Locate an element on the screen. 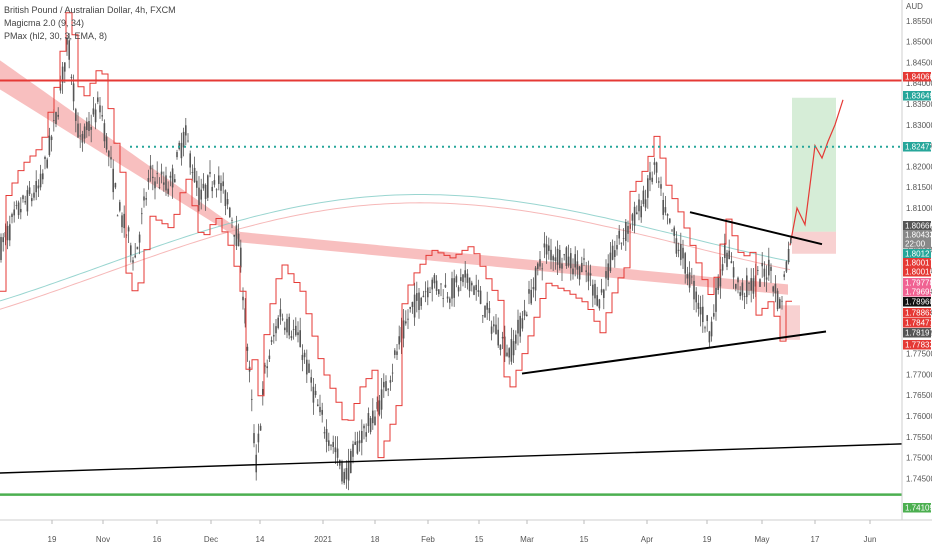 The width and height of the screenshot is (932, 550). legend-indicator-magicma: Magicma 2.0 (9, 34) is located at coordinates (44, 23).